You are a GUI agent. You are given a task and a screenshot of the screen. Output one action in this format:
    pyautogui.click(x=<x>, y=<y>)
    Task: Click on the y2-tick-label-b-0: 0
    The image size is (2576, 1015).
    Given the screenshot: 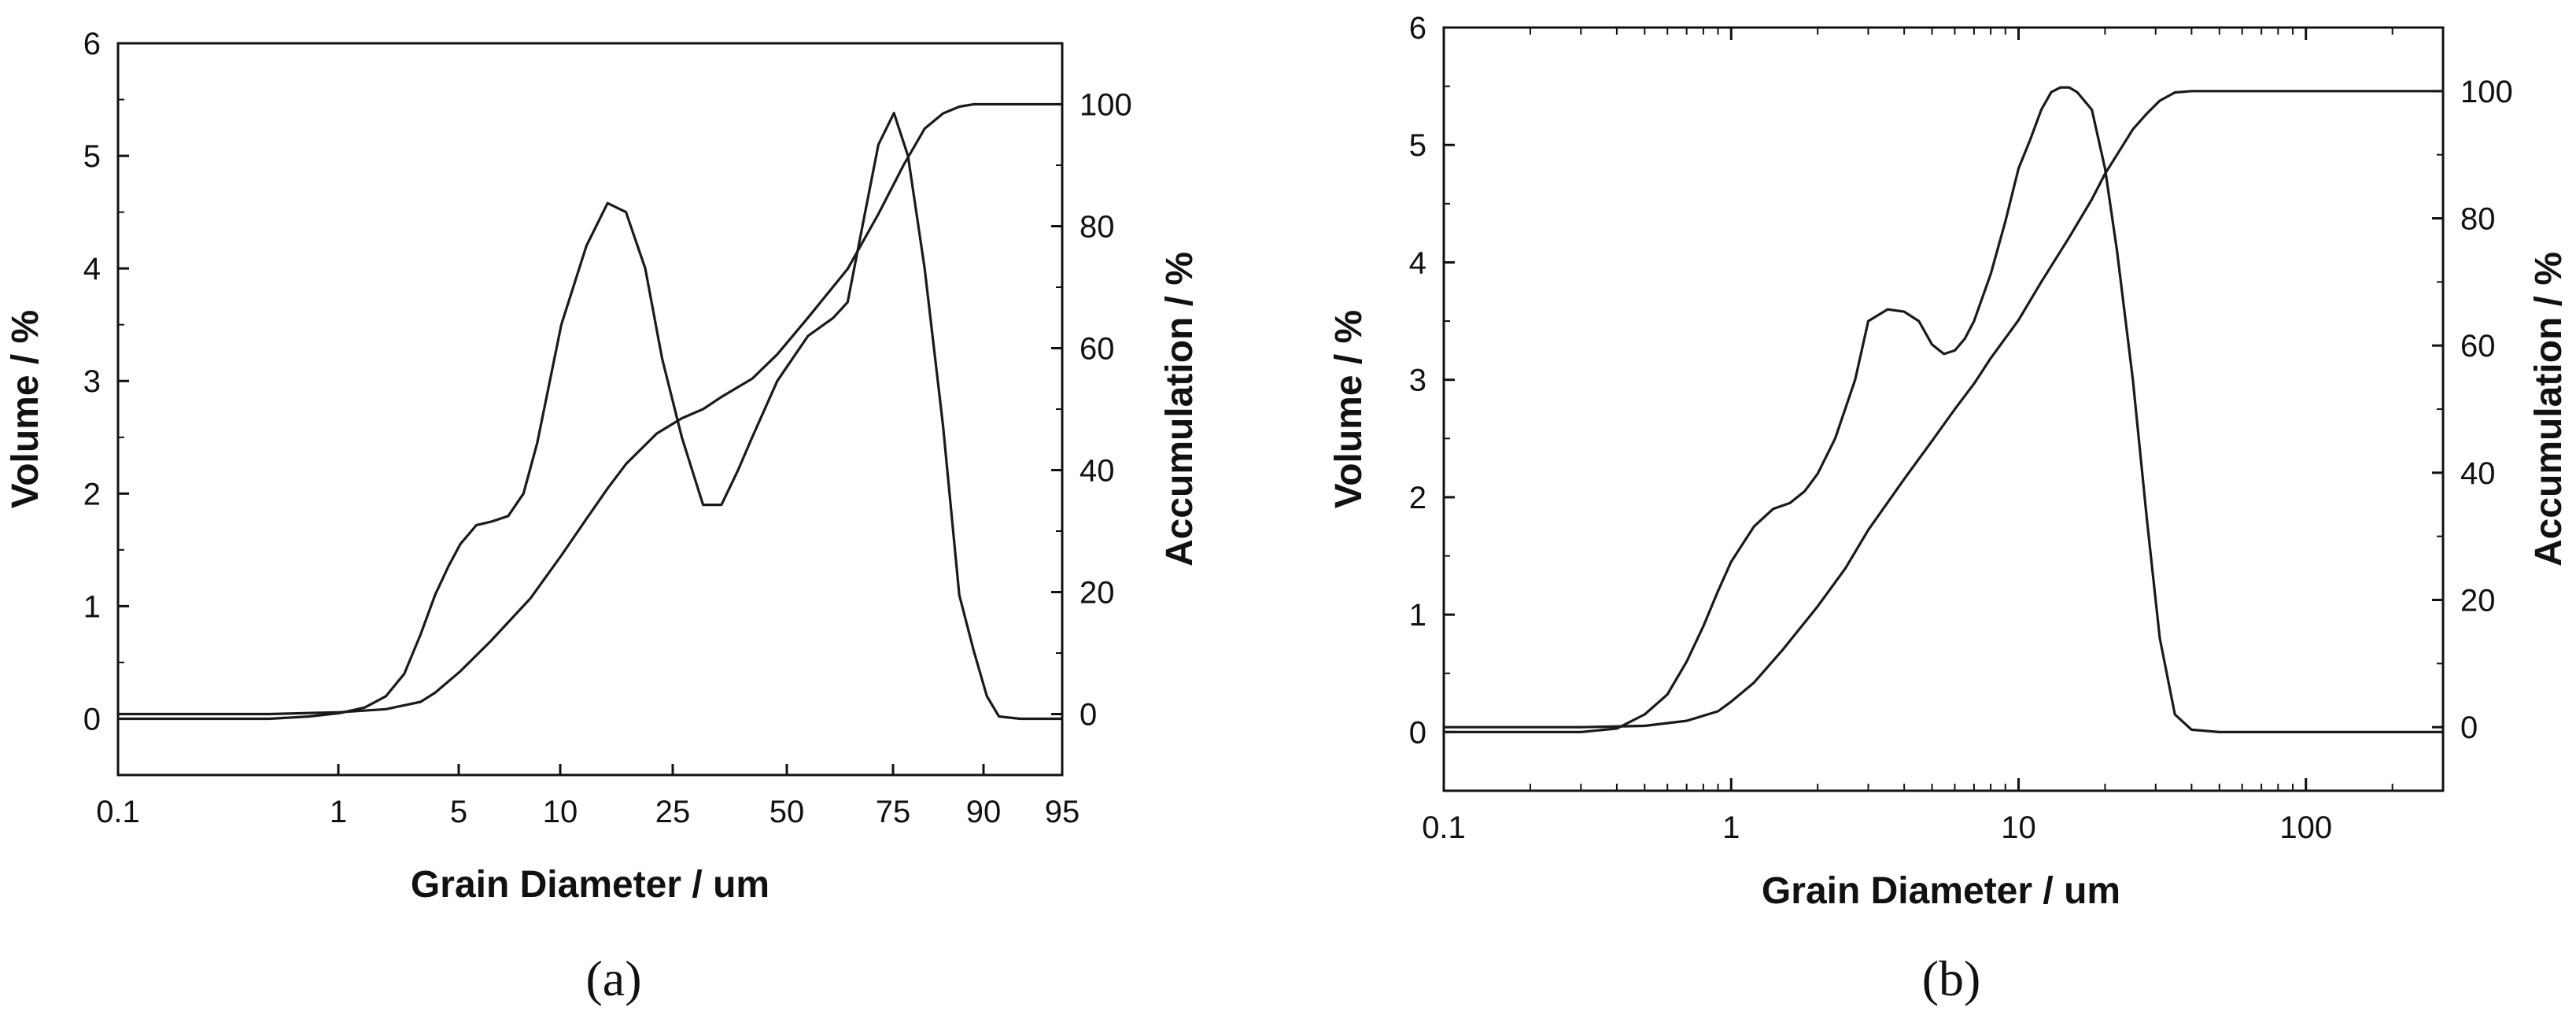 What is the action you would take?
    pyautogui.click(x=2469, y=727)
    